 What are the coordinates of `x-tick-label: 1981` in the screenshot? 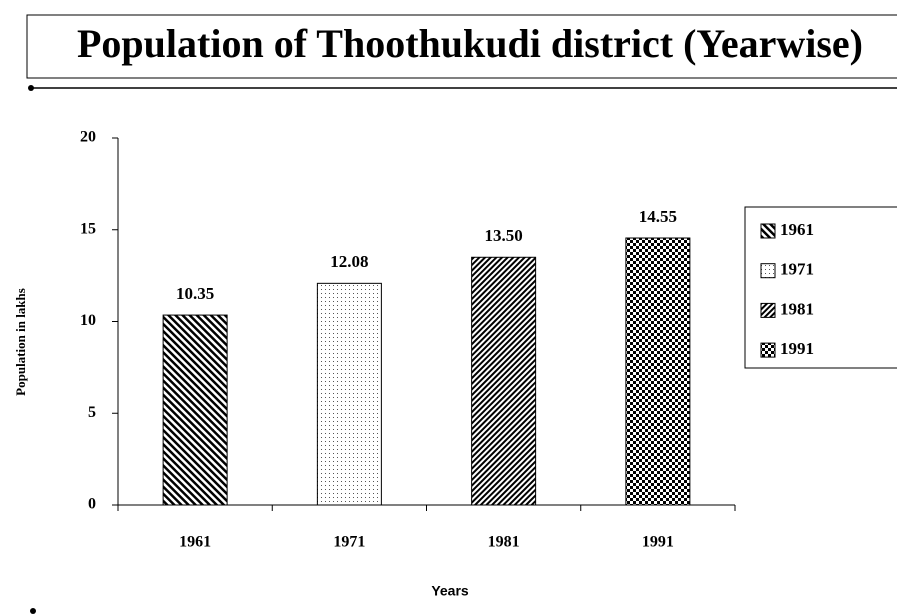 It's located at (504, 542).